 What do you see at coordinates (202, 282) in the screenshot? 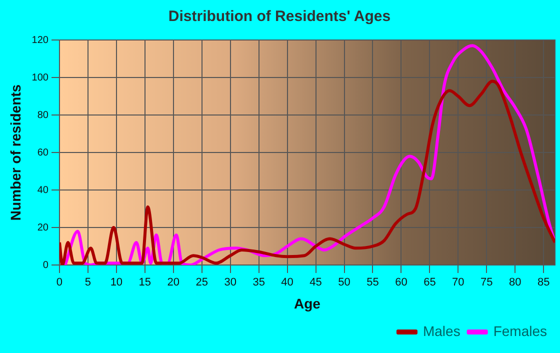
I see `x-tick-label: 25` at bounding box center [202, 282].